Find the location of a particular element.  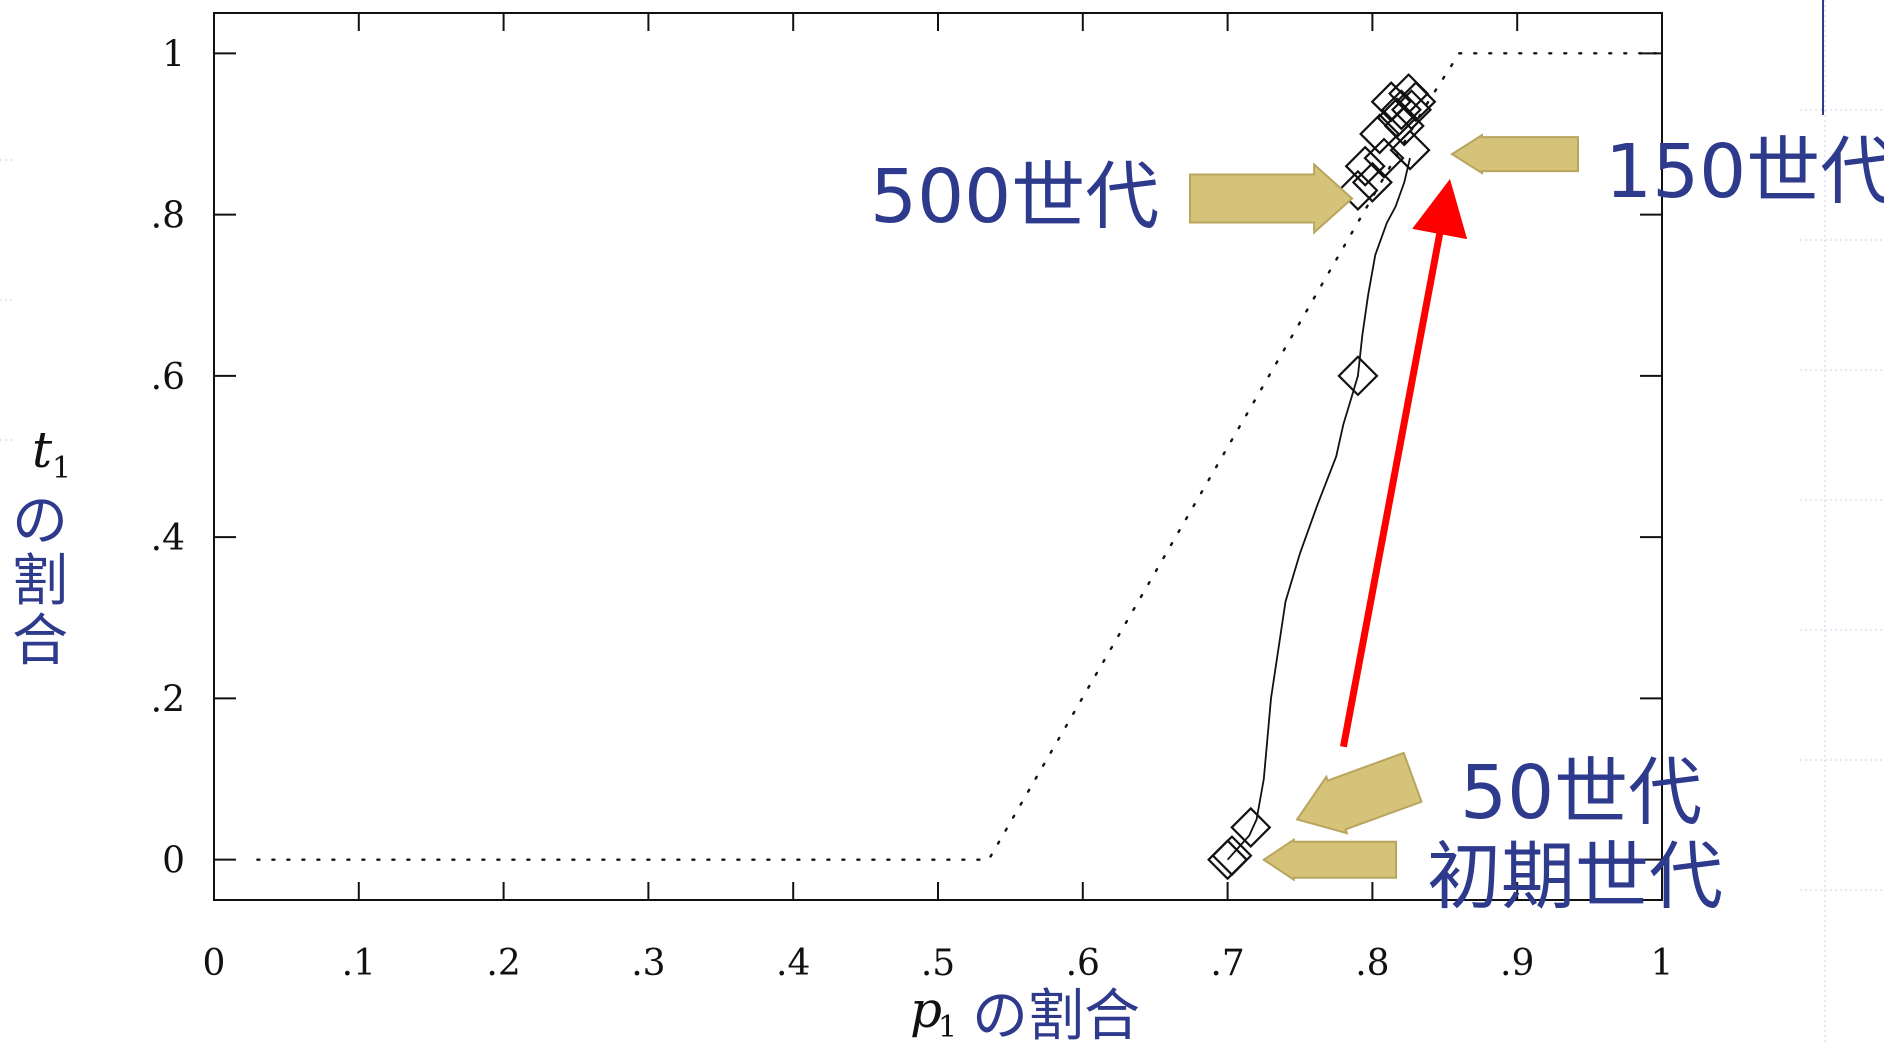

y-axis-label-char-2: 割 is located at coordinates (40, 581).